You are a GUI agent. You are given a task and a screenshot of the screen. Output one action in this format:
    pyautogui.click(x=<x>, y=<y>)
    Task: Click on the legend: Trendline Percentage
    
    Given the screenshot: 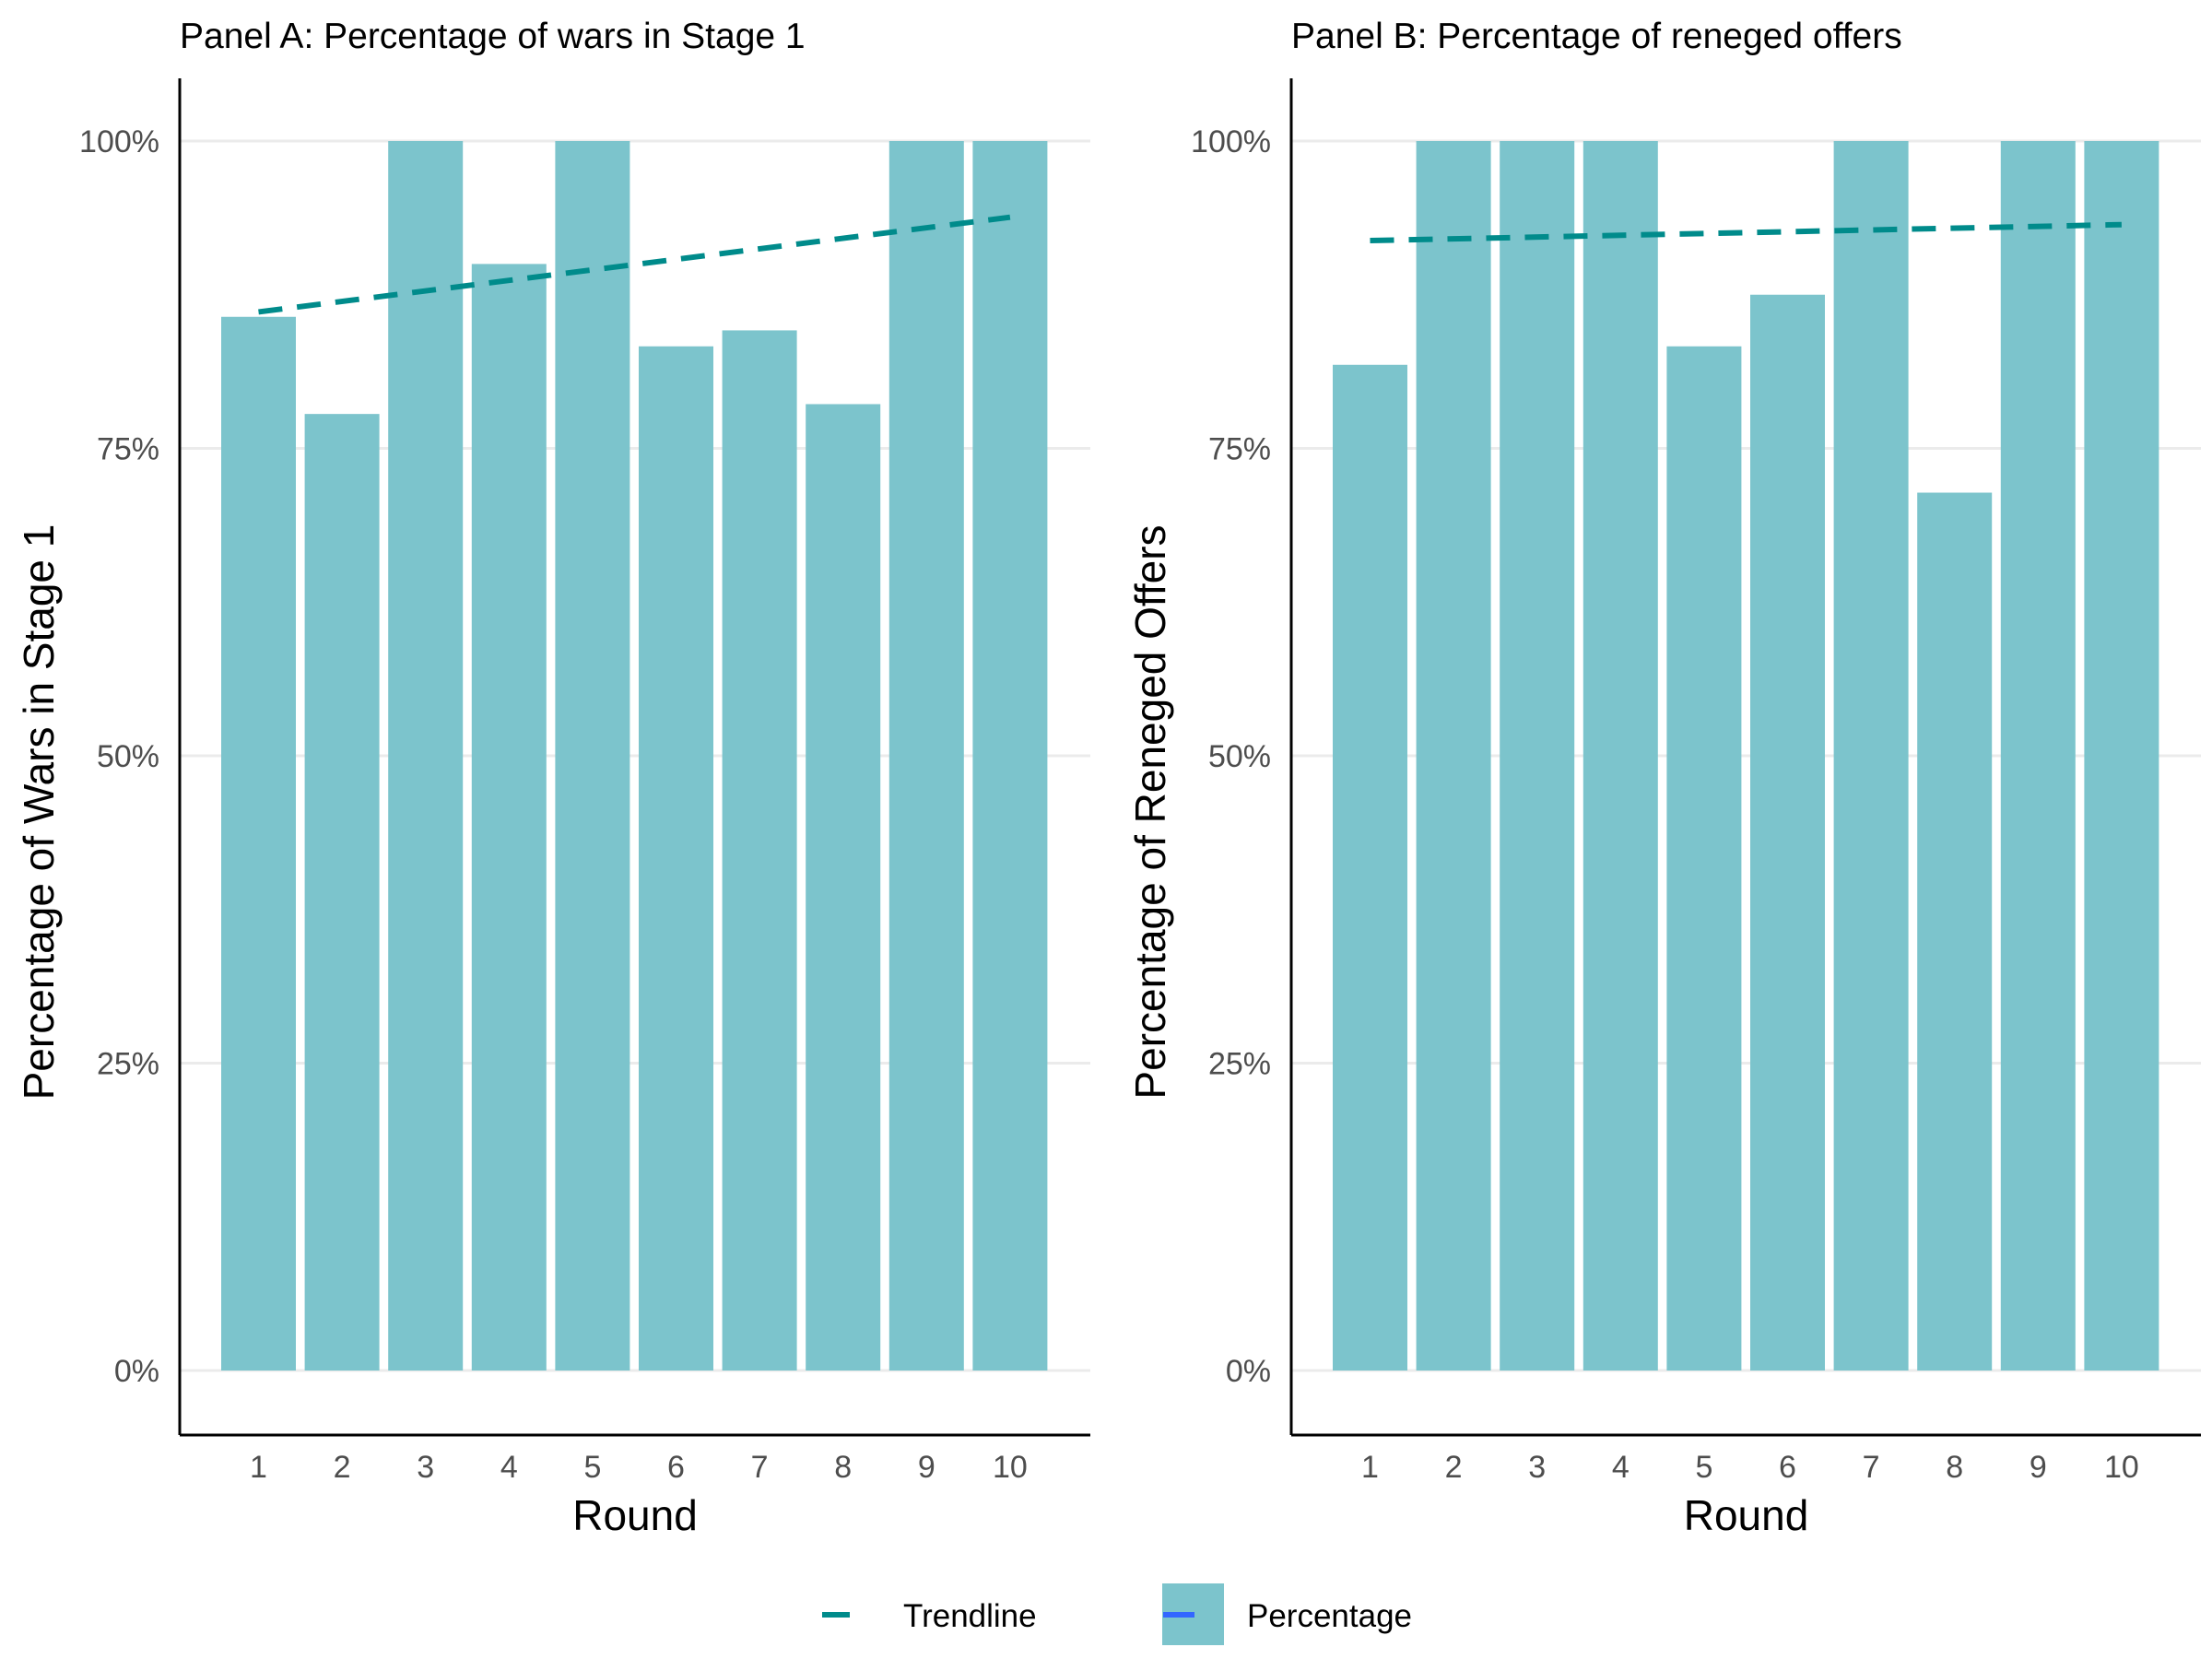 What is the action you would take?
    pyautogui.click(x=1117, y=1614)
    